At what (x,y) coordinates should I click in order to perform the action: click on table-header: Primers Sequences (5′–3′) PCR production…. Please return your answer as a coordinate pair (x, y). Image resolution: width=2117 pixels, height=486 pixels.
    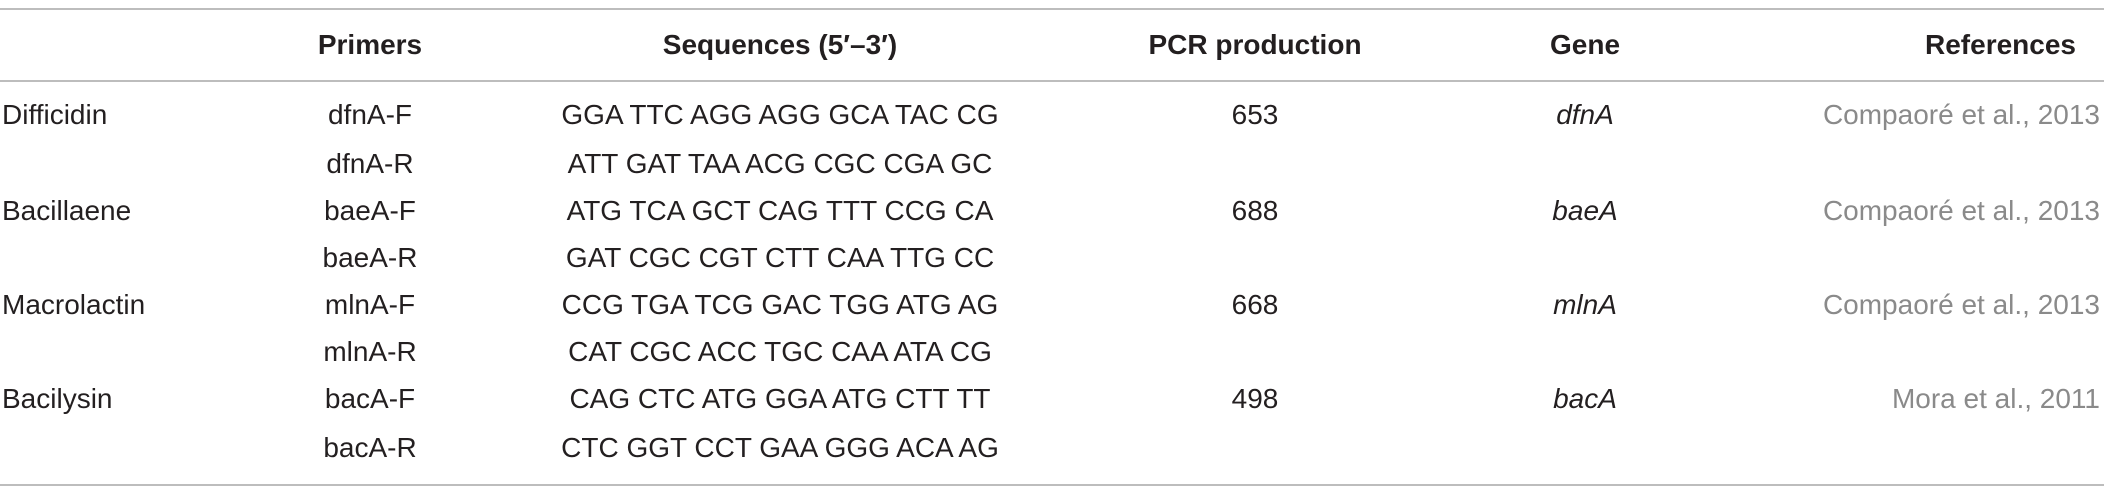
    Looking at the image, I should click on (1052, 45).